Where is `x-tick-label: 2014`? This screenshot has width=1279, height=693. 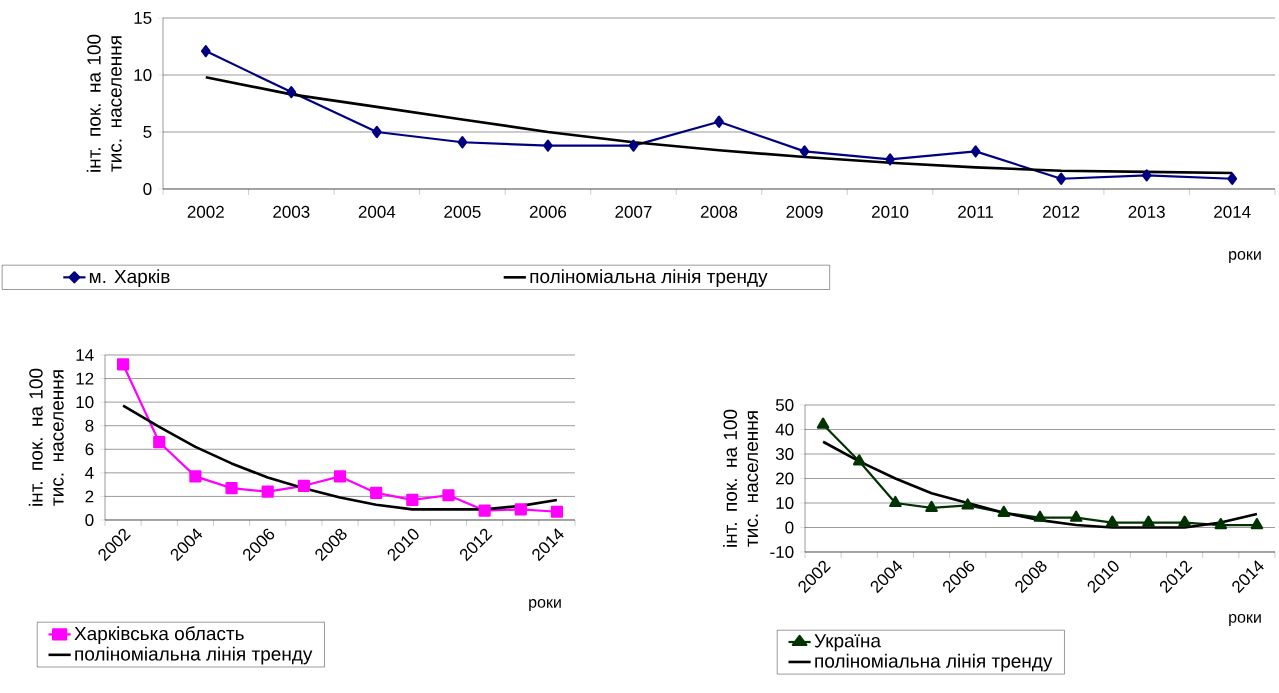 x-tick-label: 2014 is located at coordinates (1232, 211).